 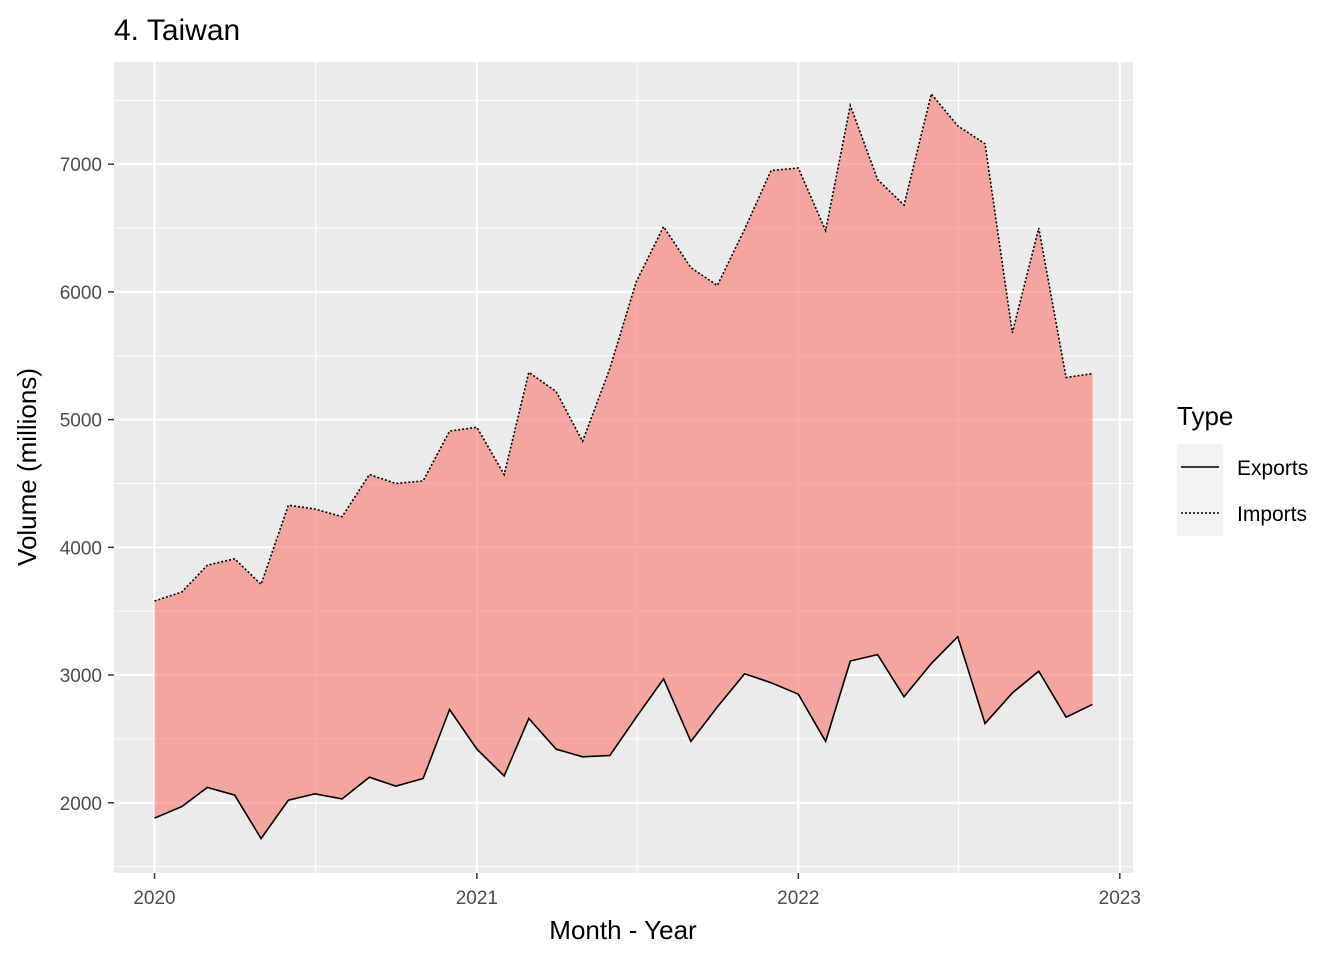 I want to click on x-tick-label: 2023, so click(x=1120, y=898).